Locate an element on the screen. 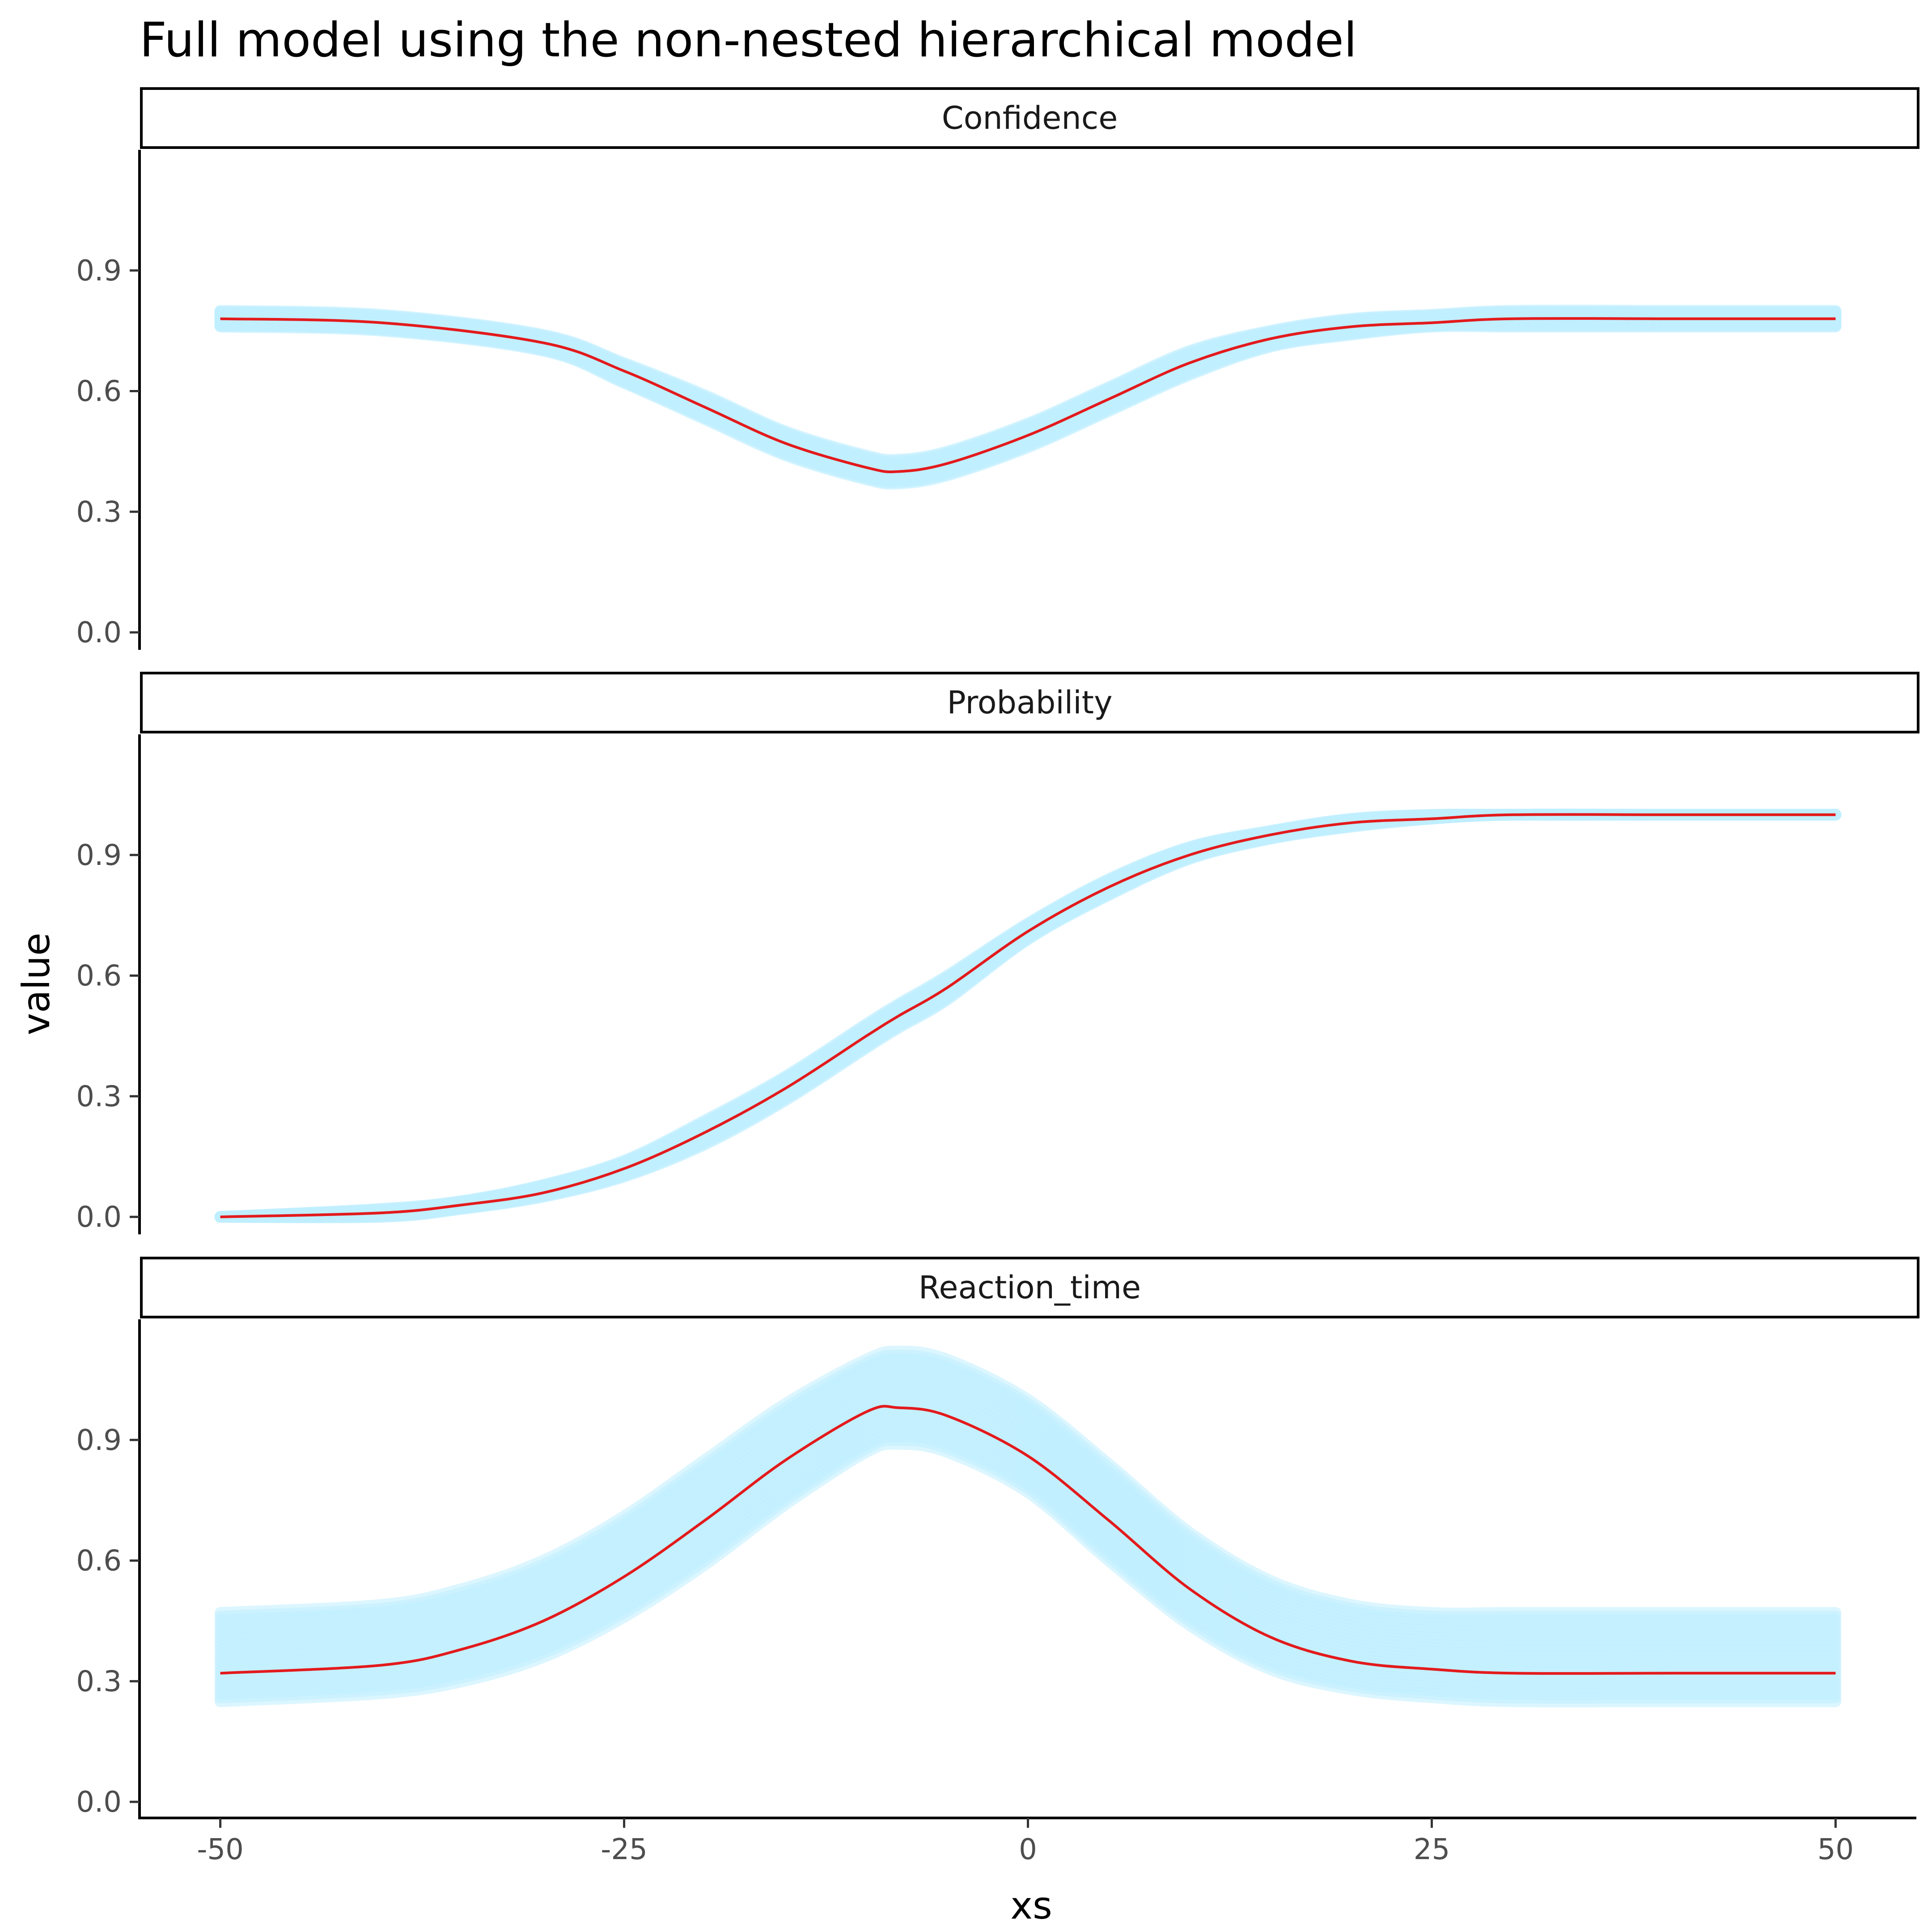 This screenshot has width=1932, height=1932. posterior-draws is located at coordinates (1028, 397).